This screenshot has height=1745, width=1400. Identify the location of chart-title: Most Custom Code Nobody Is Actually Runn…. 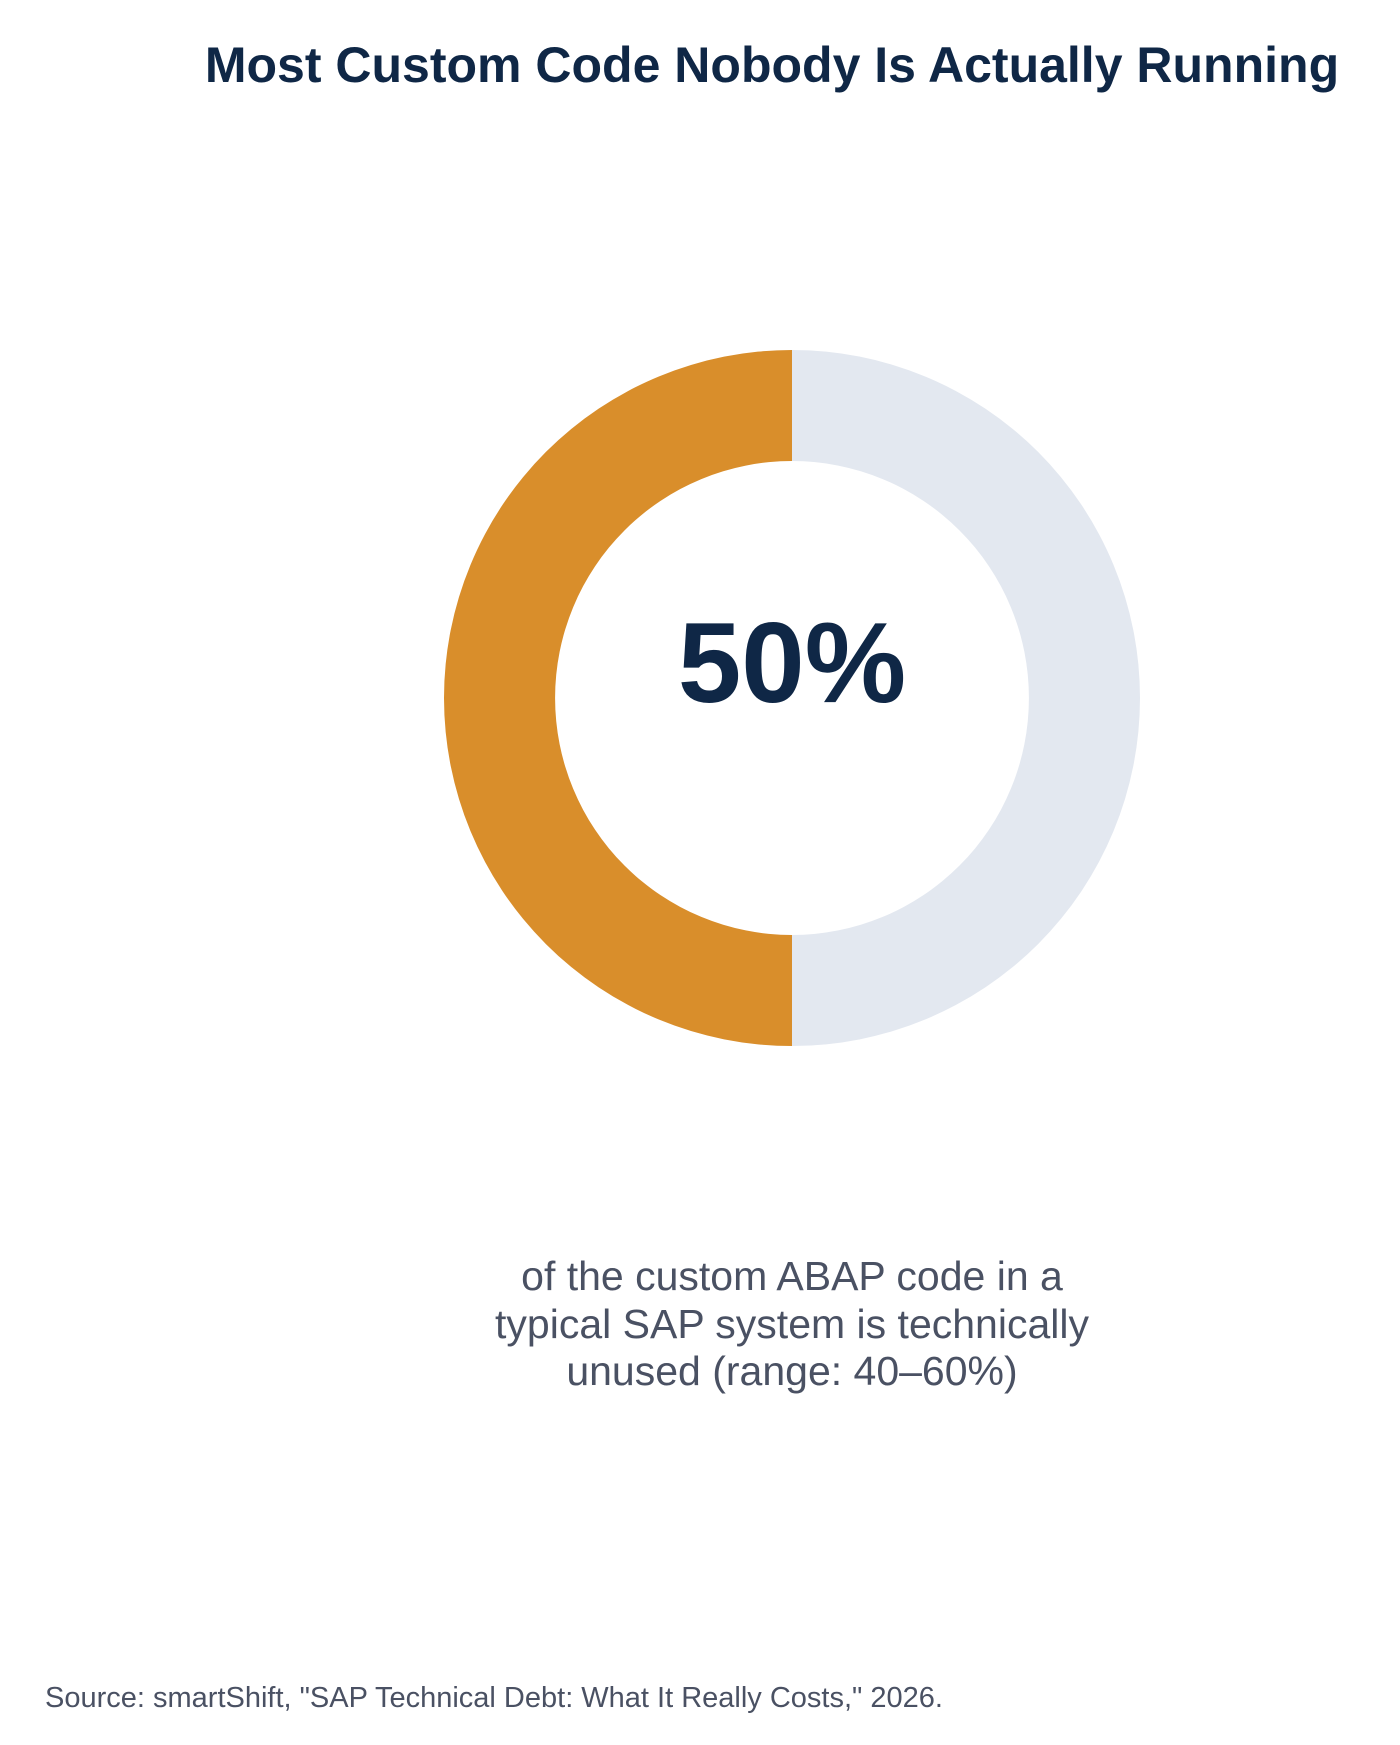
(772, 65).